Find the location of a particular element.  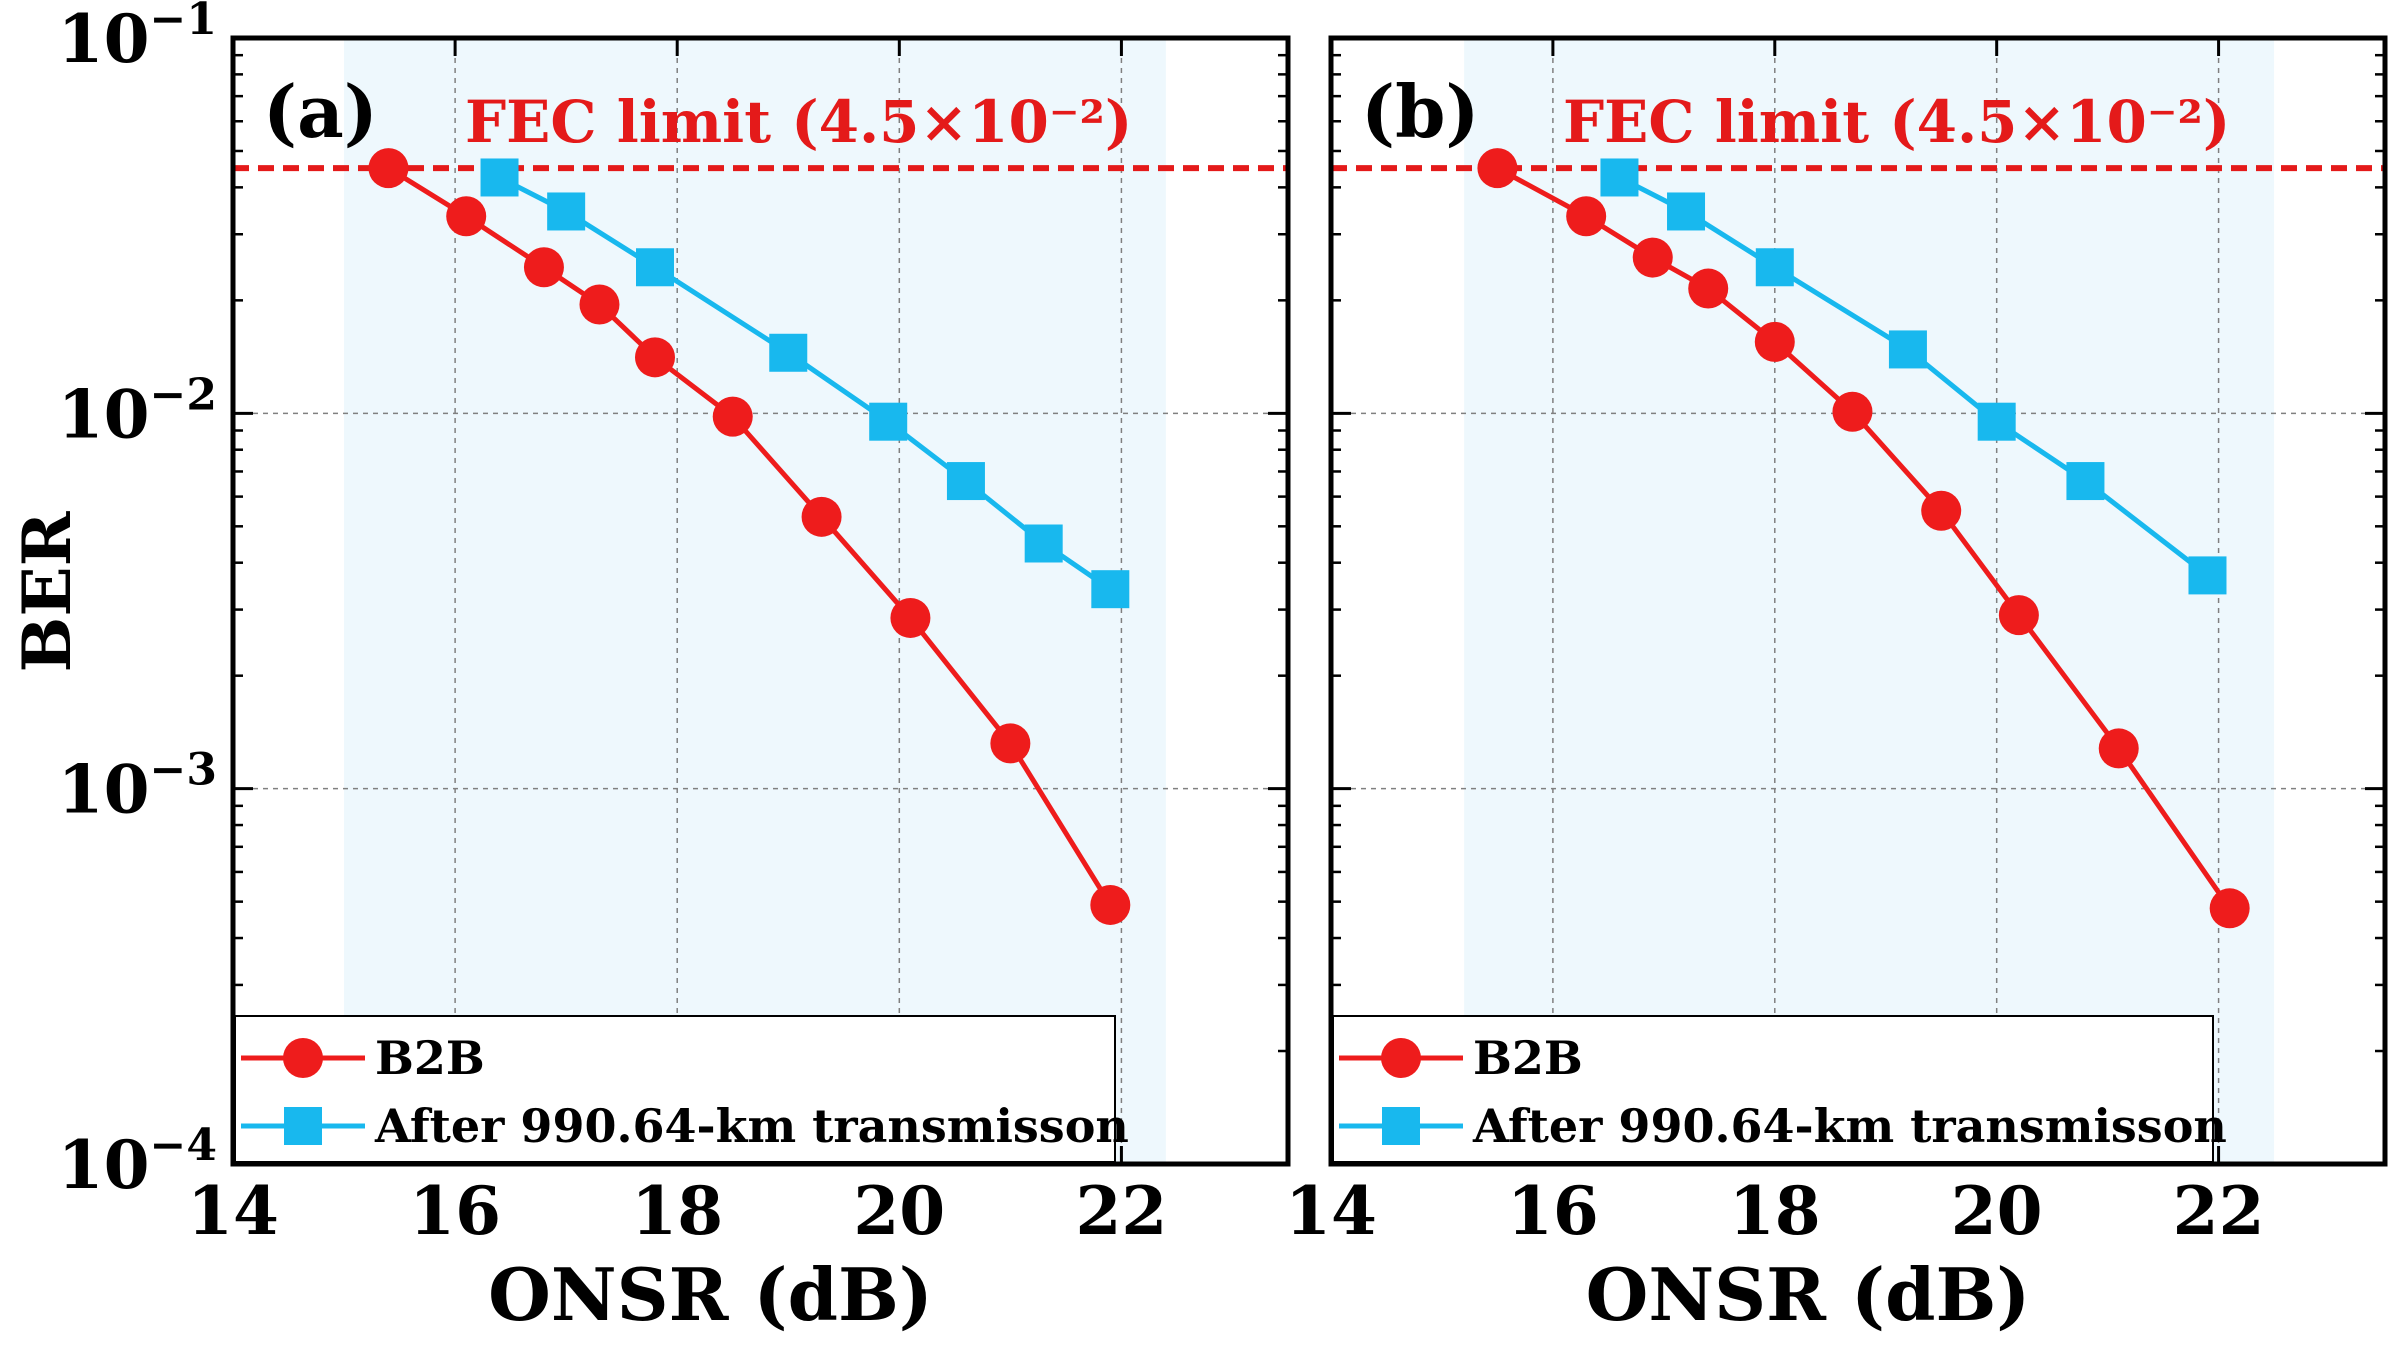

y-axis-label: BER is located at coordinates (47, 591).